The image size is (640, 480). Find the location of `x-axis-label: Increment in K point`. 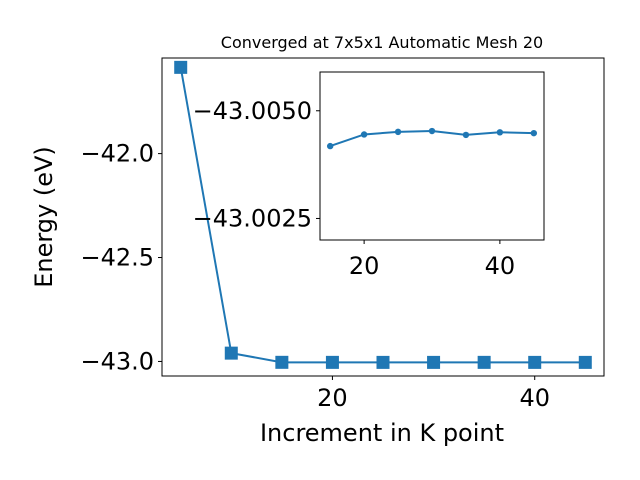

x-axis-label: Increment in K point is located at coordinates (382, 433).